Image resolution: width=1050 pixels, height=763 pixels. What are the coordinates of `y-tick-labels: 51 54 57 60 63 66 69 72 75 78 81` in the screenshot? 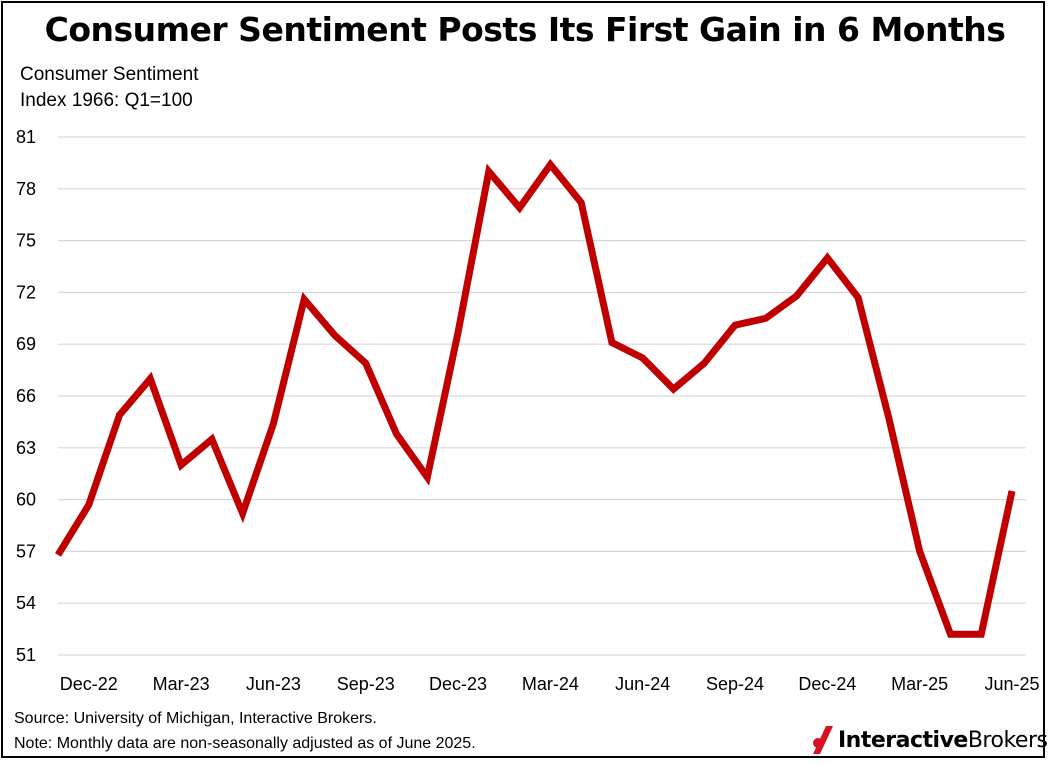 It's located at (26, 396).